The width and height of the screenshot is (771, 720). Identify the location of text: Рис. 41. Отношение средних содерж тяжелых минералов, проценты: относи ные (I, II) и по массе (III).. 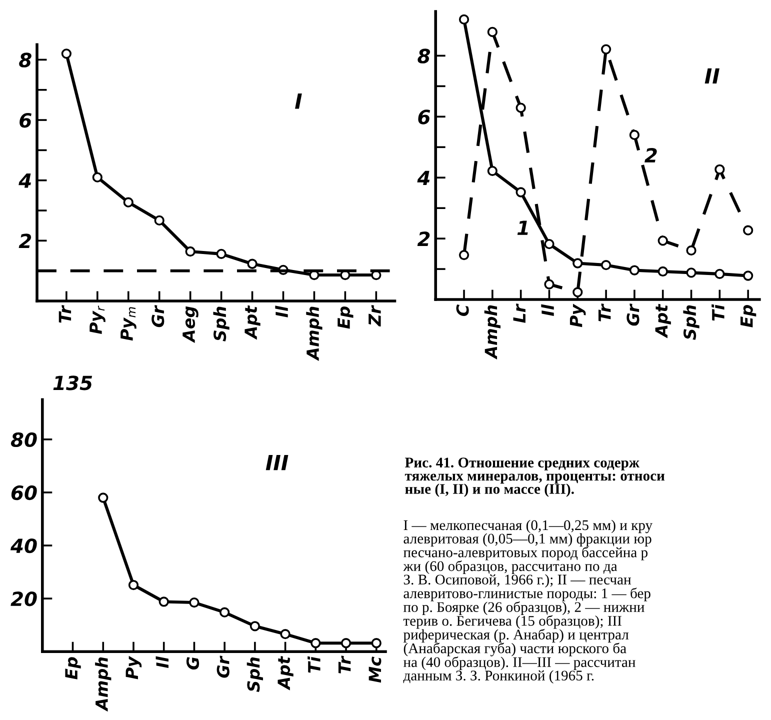
(534, 477).